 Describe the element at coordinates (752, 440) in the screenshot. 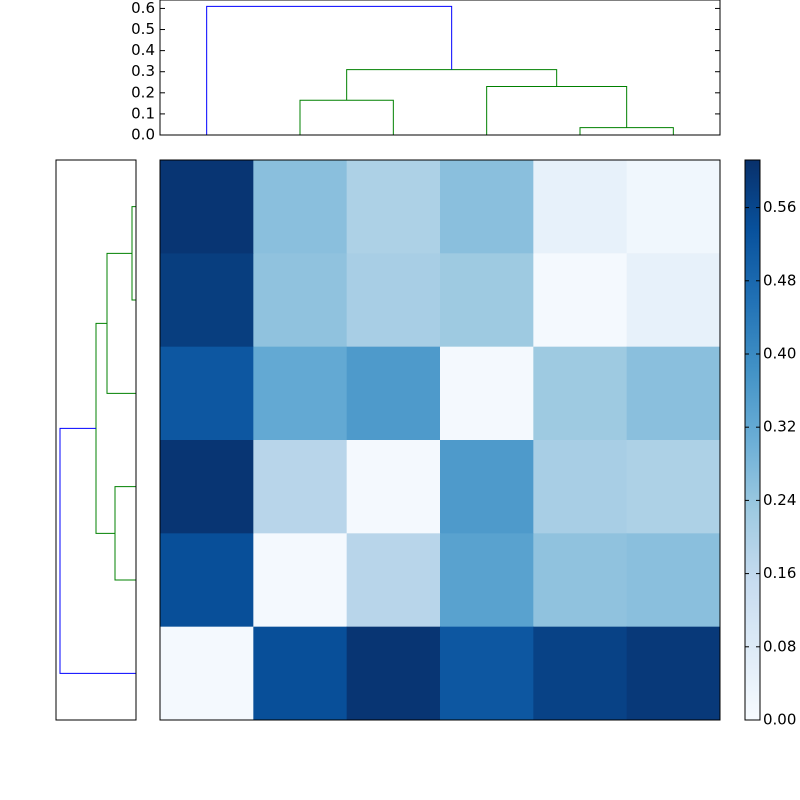

I see `colorbar` at that location.